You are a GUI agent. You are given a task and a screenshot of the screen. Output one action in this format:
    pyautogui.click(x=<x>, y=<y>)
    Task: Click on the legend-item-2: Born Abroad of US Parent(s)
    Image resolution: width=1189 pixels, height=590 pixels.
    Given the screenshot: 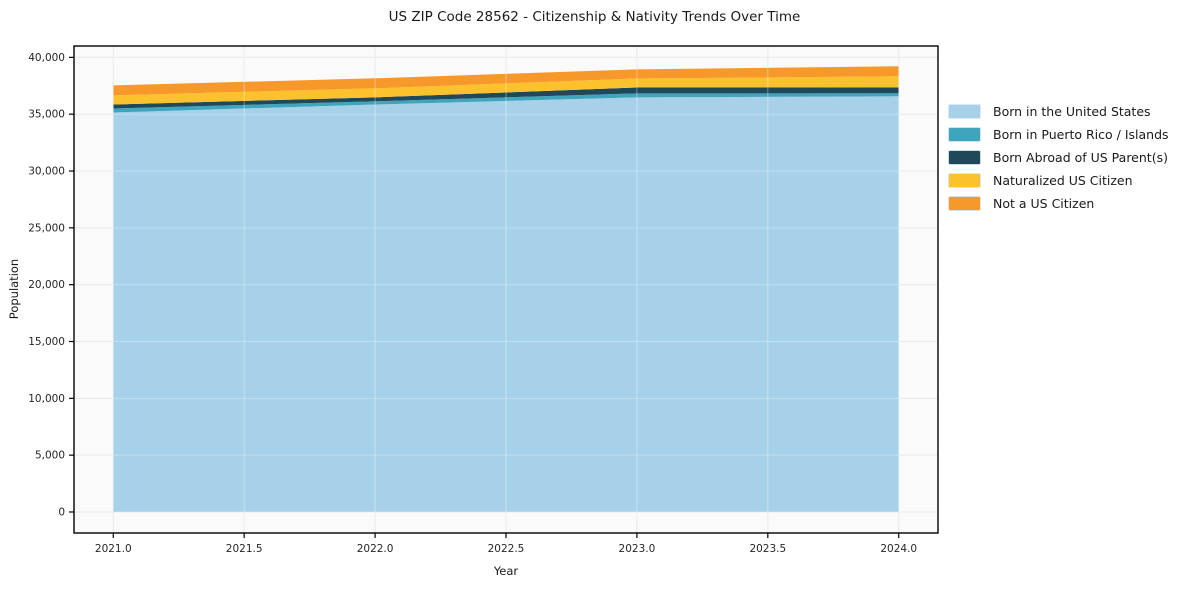 What is the action you would take?
    pyautogui.click(x=1058, y=157)
    